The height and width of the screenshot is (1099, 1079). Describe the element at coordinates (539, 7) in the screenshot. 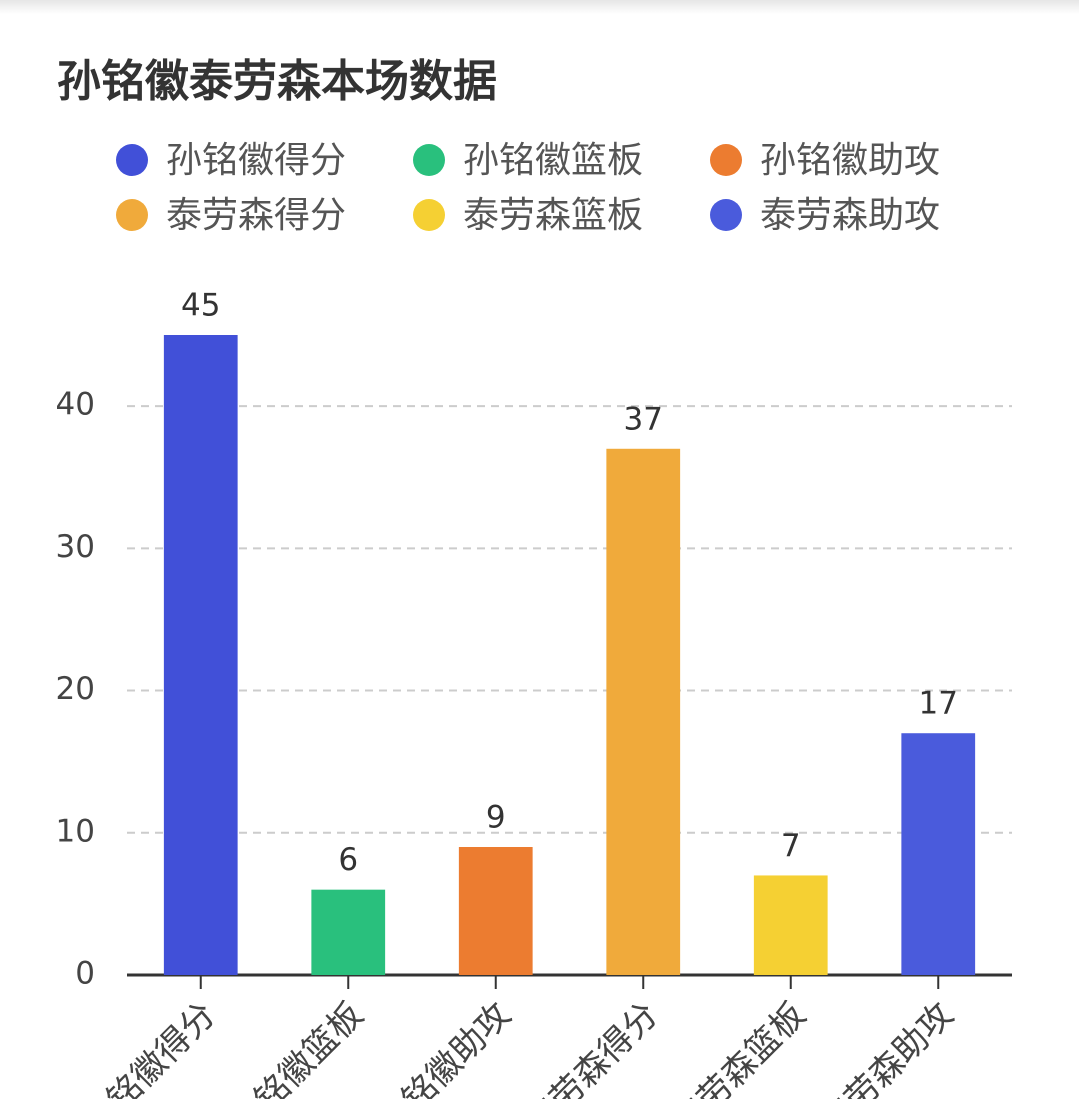

I see `top-shadow` at that location.